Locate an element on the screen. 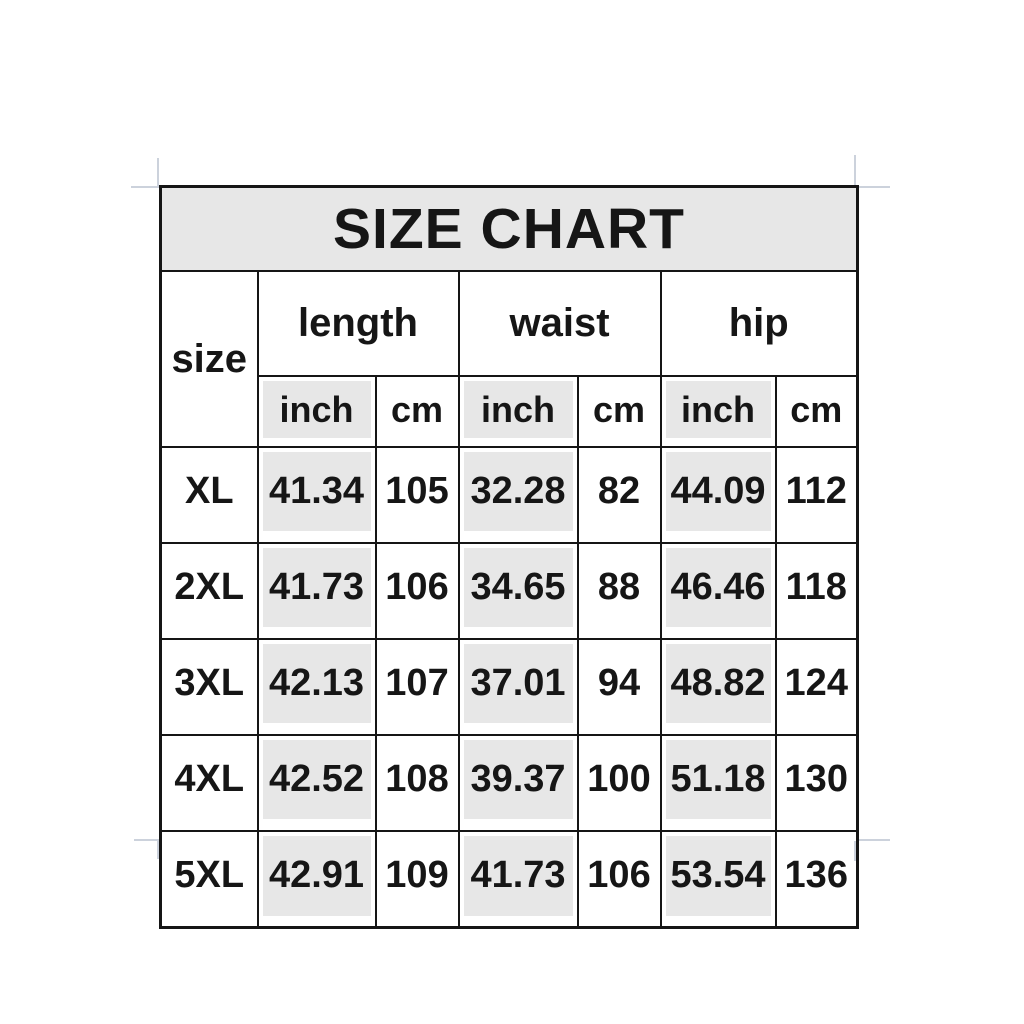 The image size is (1024, 1024). table-row: XL 41.34 105 32.28 82 44.09 112 is located at coordinates (509, 495).